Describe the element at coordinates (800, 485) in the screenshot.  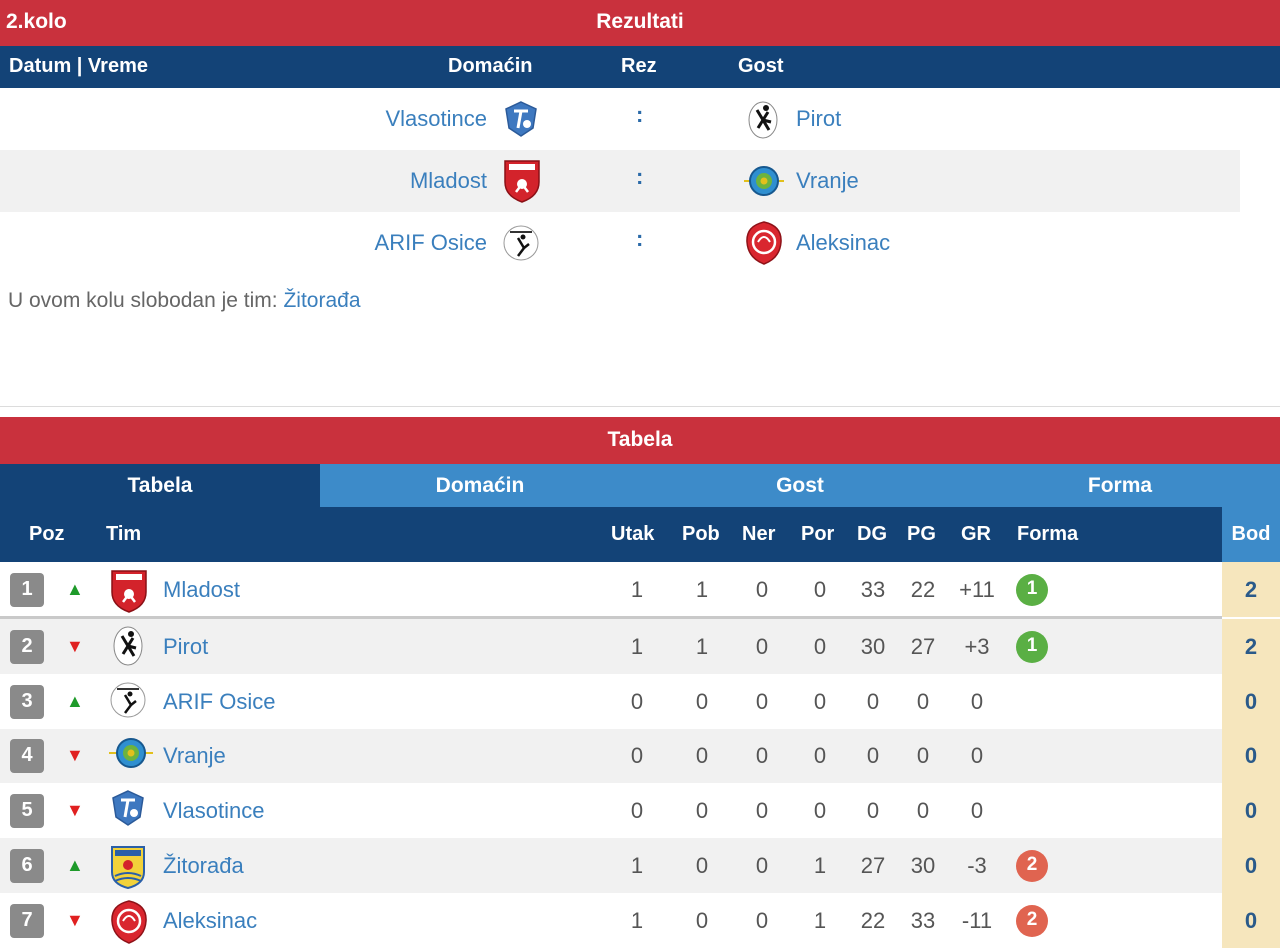
I see `tab-gost: Gost` at that location.